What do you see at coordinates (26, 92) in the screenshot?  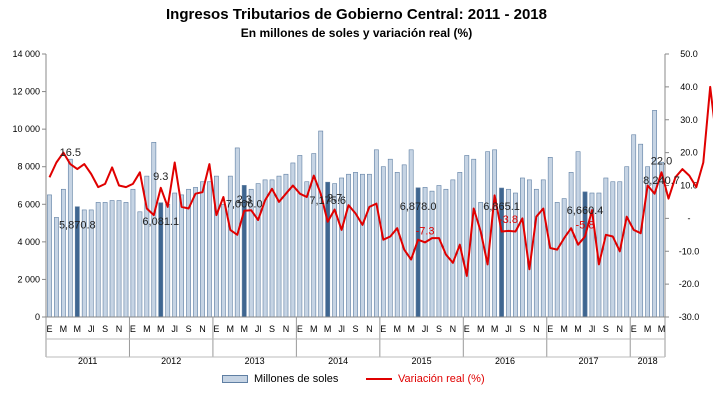 I see `y-left-tick-label: 12 000` at bounding box center [26, 92].